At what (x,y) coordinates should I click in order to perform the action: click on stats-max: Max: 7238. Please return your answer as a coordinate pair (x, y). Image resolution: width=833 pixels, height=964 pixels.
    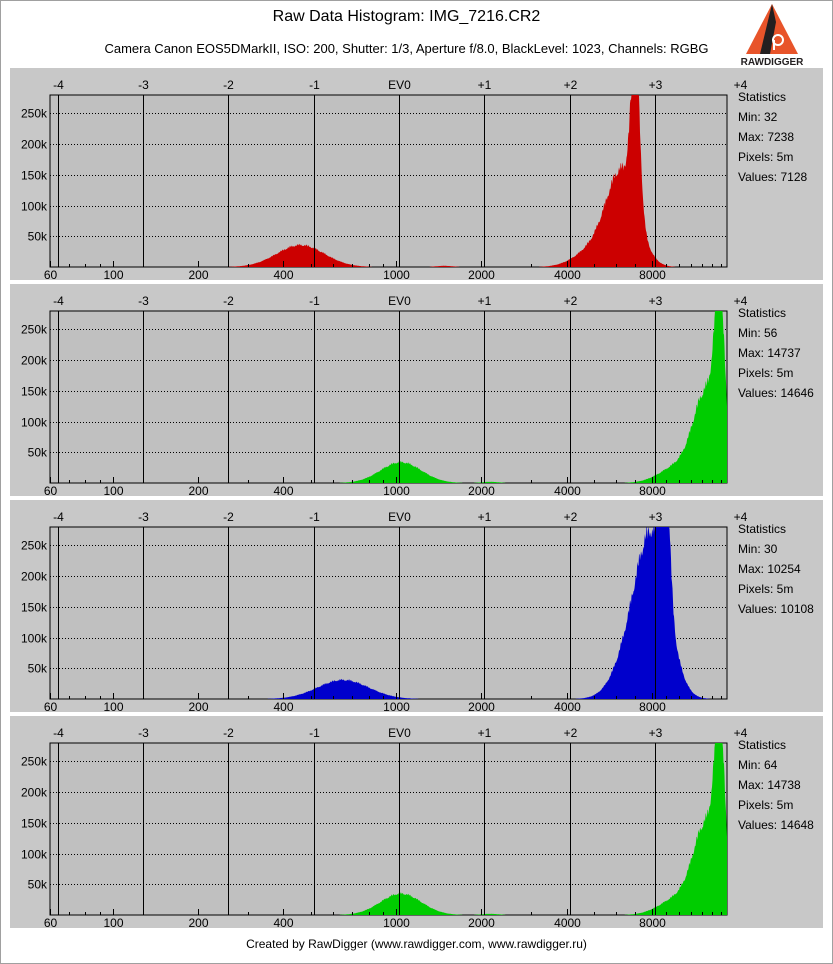
    Looking at the image, I should click on (766, 137).